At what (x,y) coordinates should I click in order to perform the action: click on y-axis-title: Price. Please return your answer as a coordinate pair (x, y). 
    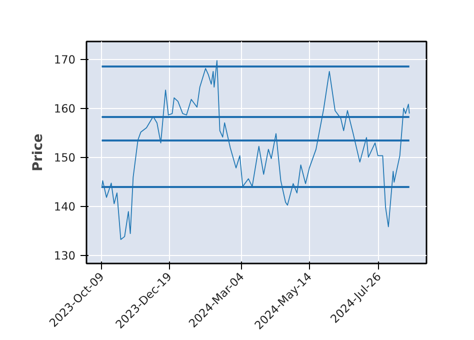
    Looking at the image, I should click on (38, 153).